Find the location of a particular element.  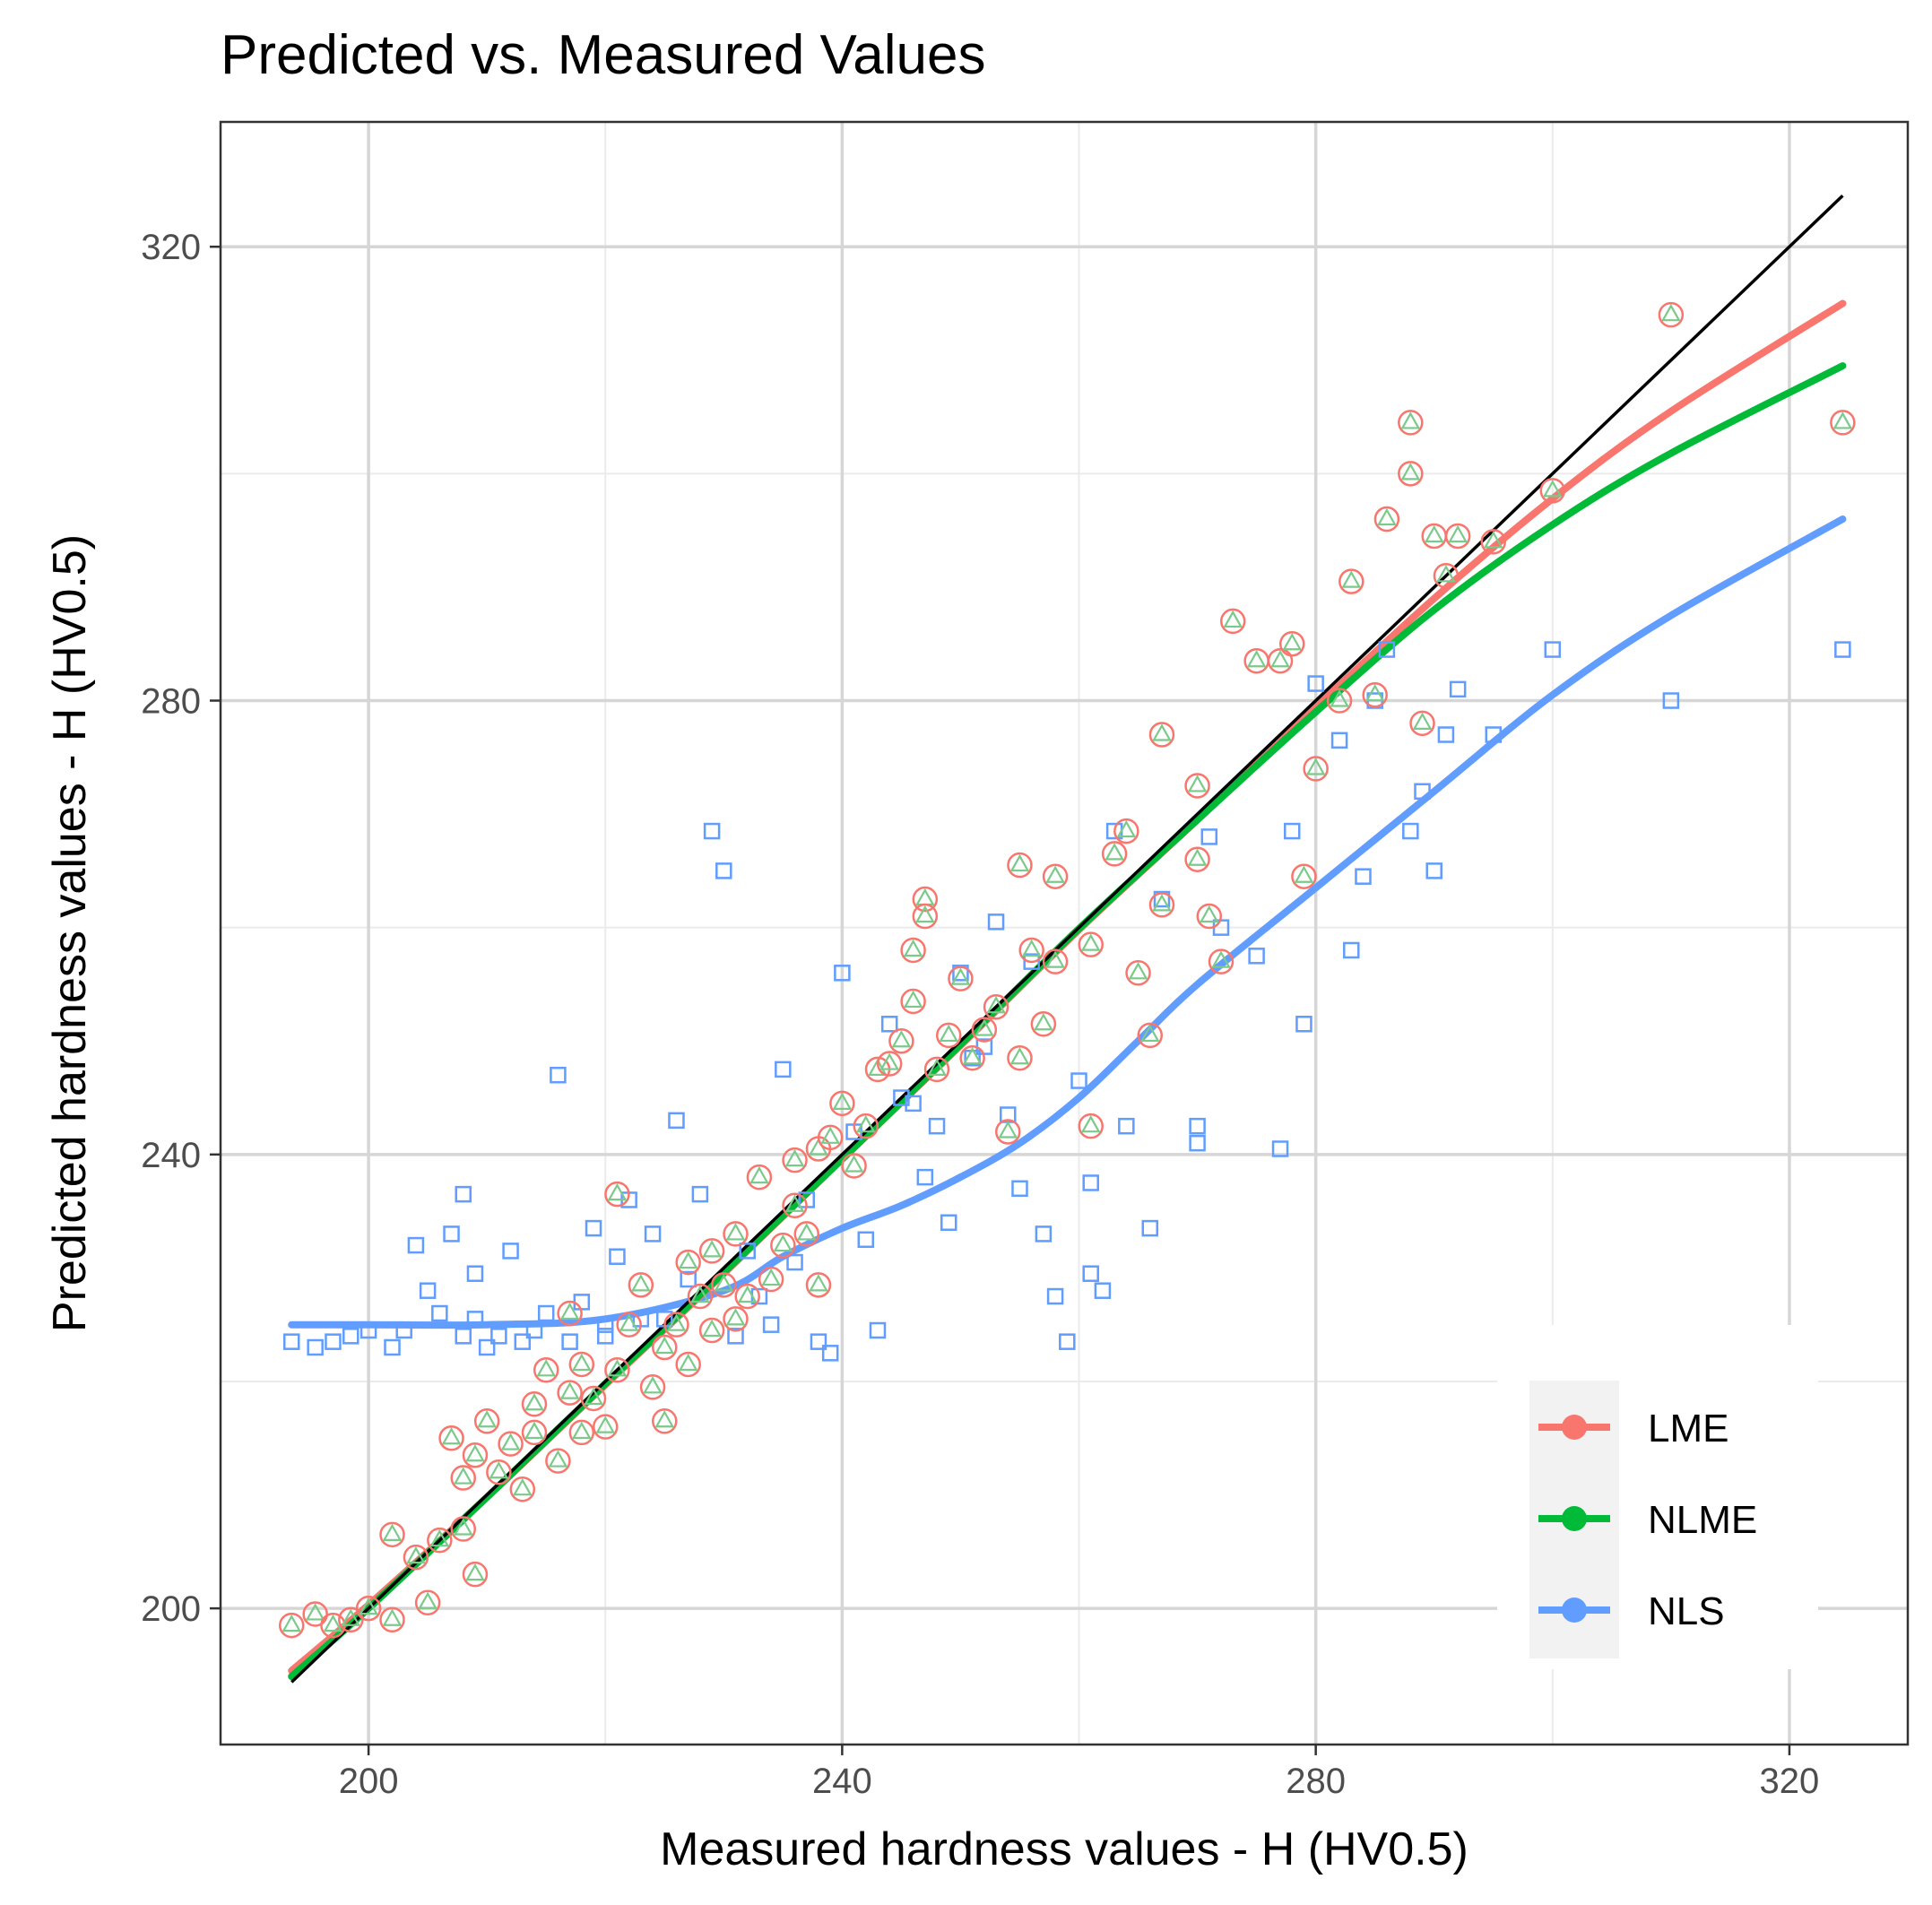

legend: LME NLME NLS is located at coordinates (1657, 1497).